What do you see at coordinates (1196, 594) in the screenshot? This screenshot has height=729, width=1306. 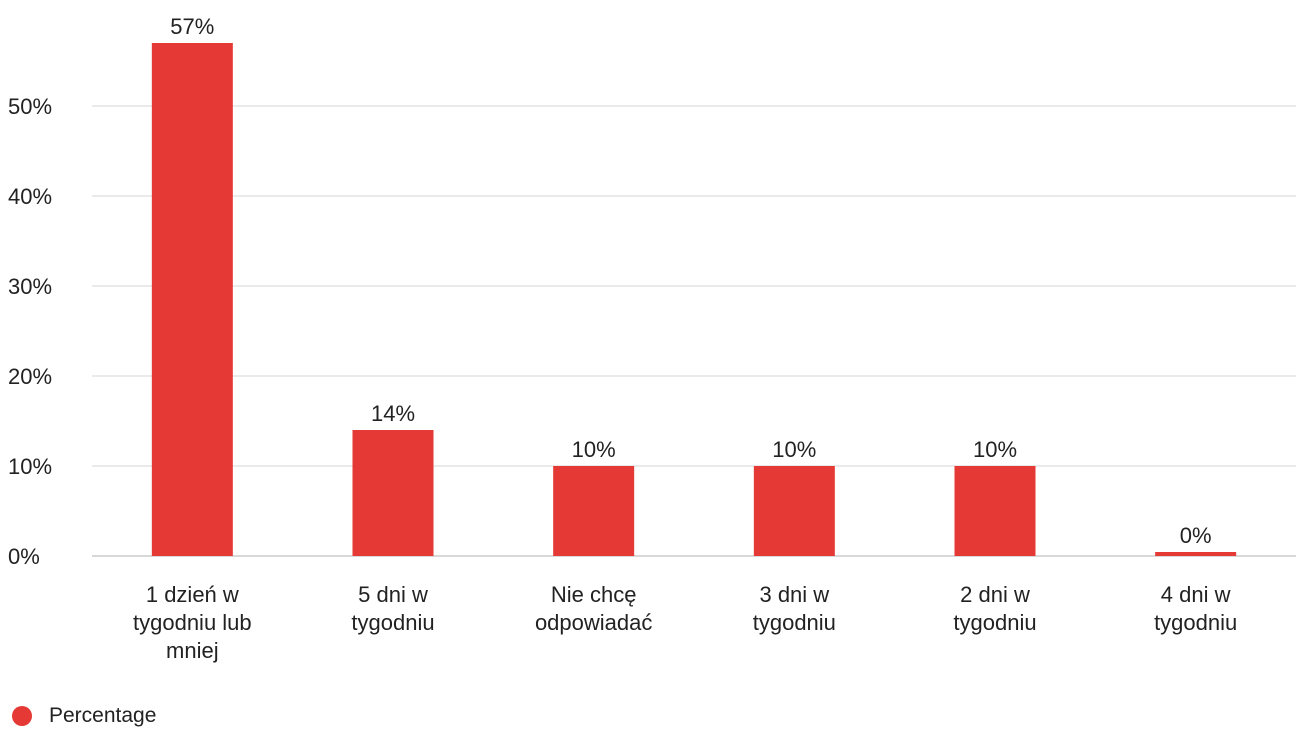 I see `x-tick-label: 4 dni w` at bounding box center [1196, 594].